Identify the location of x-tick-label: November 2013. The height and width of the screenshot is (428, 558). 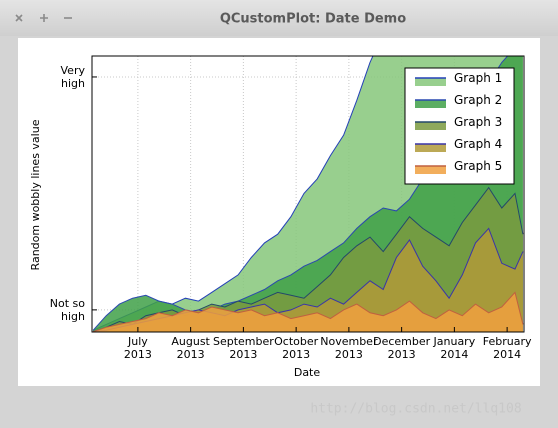
(349, 348).